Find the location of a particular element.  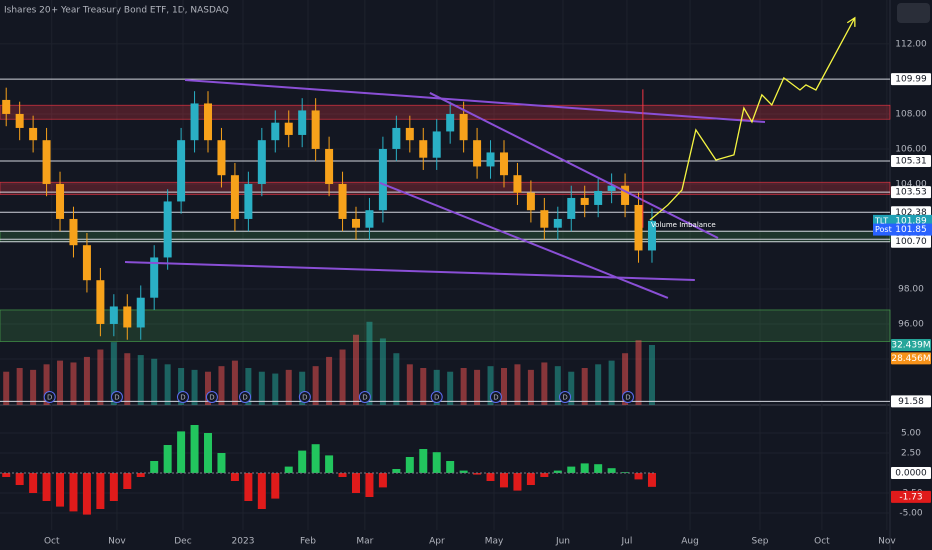

level-tag-text: 105.31 is located at coordinates (911, 162).